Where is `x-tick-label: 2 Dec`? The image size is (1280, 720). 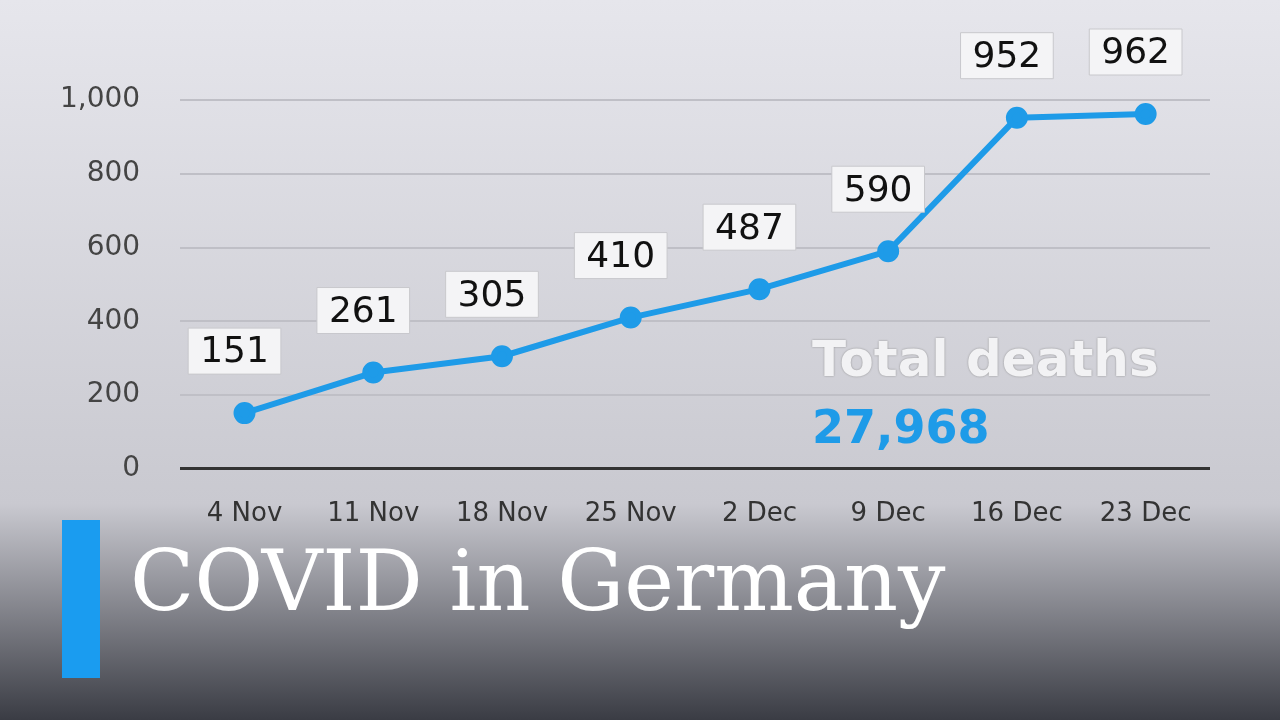 x-tick-label: 2 Dec is located at coordinates (759, 512).